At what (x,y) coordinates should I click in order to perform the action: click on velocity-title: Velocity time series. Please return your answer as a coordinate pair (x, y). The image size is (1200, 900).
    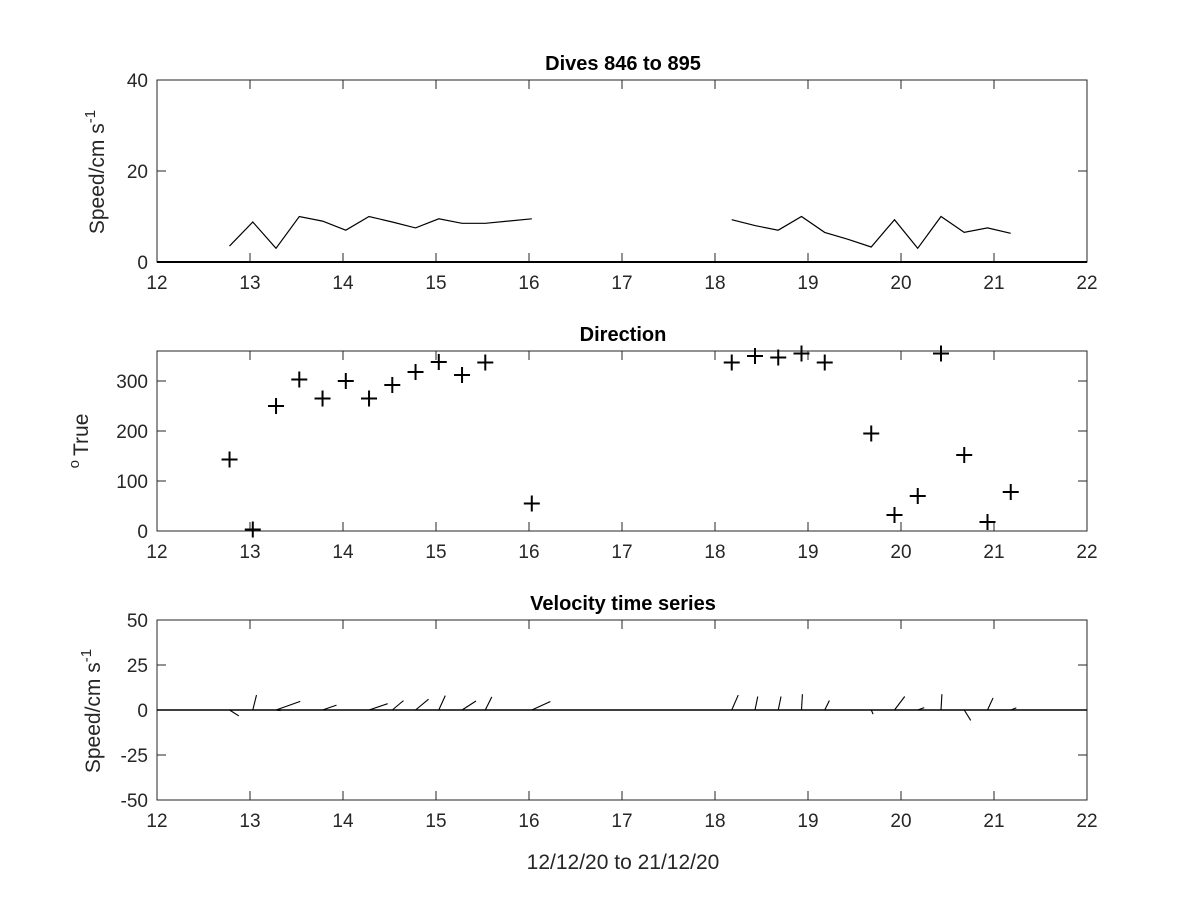
    Looking at the image, I should click on (623, 604).